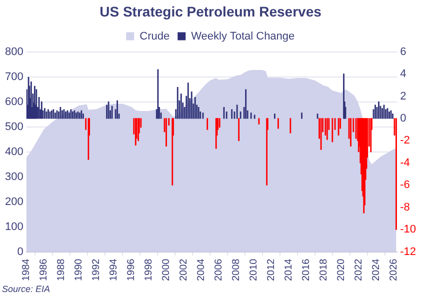  Describe the element at coordinates (254, 270) in the screenshot. I see `x-tick-label: 2010` at that location.